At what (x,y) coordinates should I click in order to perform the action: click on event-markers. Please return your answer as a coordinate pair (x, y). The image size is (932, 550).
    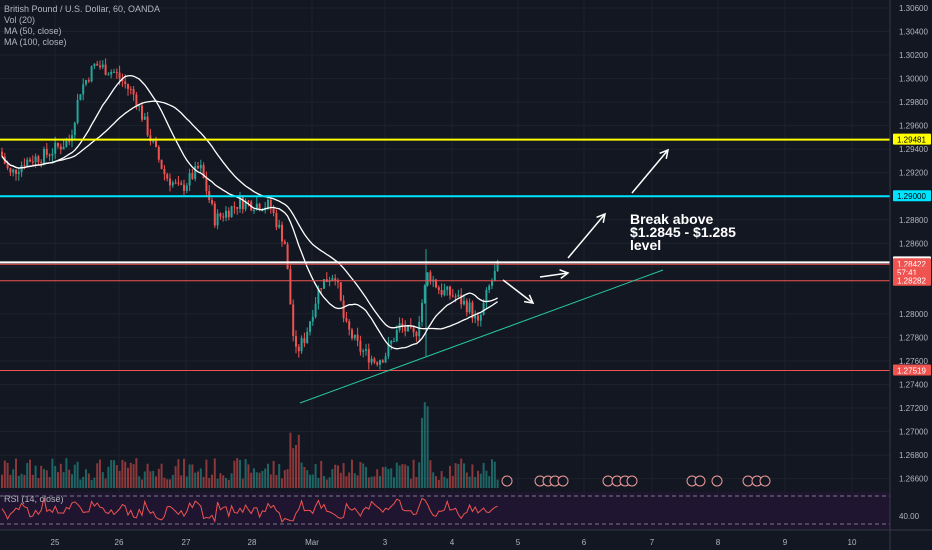
    Looking at the image, I should click on (636, 481).